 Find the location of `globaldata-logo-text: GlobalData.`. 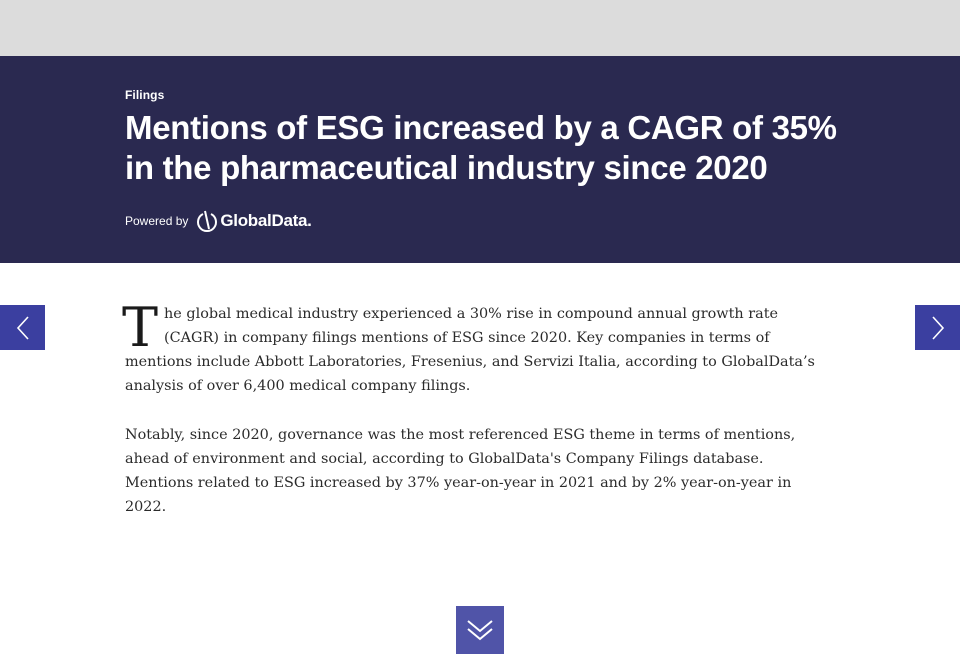

globaldata-logo-text: GlobalData. is located at coordinates (266, 220).